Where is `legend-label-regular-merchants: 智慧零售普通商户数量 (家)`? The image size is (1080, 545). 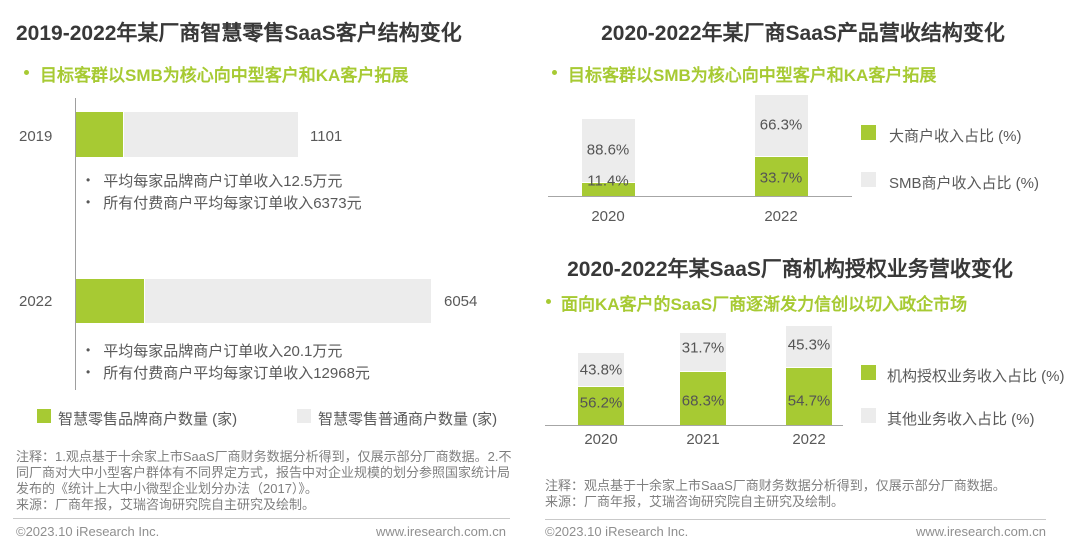 legend-label-regular-merchants: 智慧零售普通商户数量 (家) is located at coordinates (408, 419).